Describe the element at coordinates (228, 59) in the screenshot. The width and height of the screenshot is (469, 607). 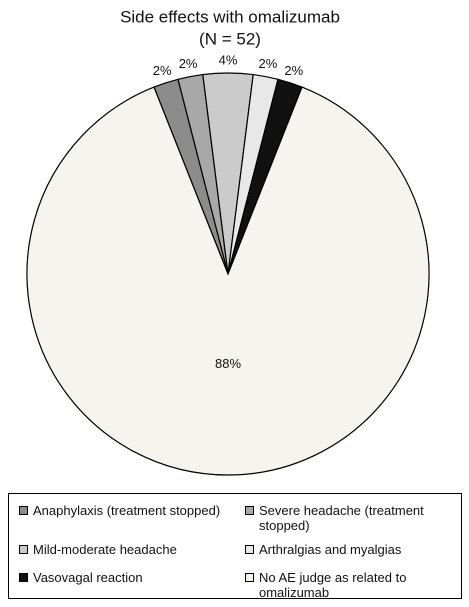
I see `data-label: 4%` at that location.